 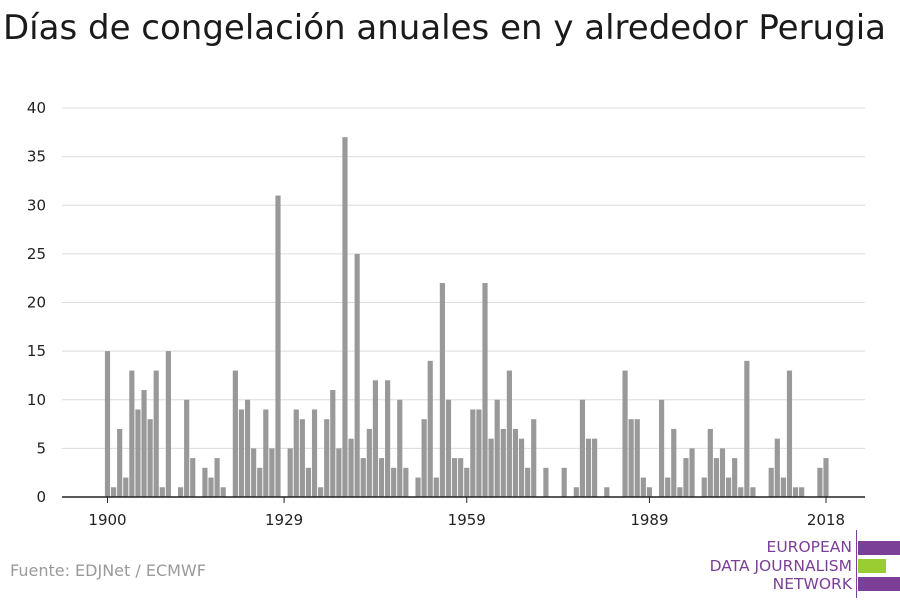 I want to click on x-tick-label: 2018, so click(x=826, y=520).